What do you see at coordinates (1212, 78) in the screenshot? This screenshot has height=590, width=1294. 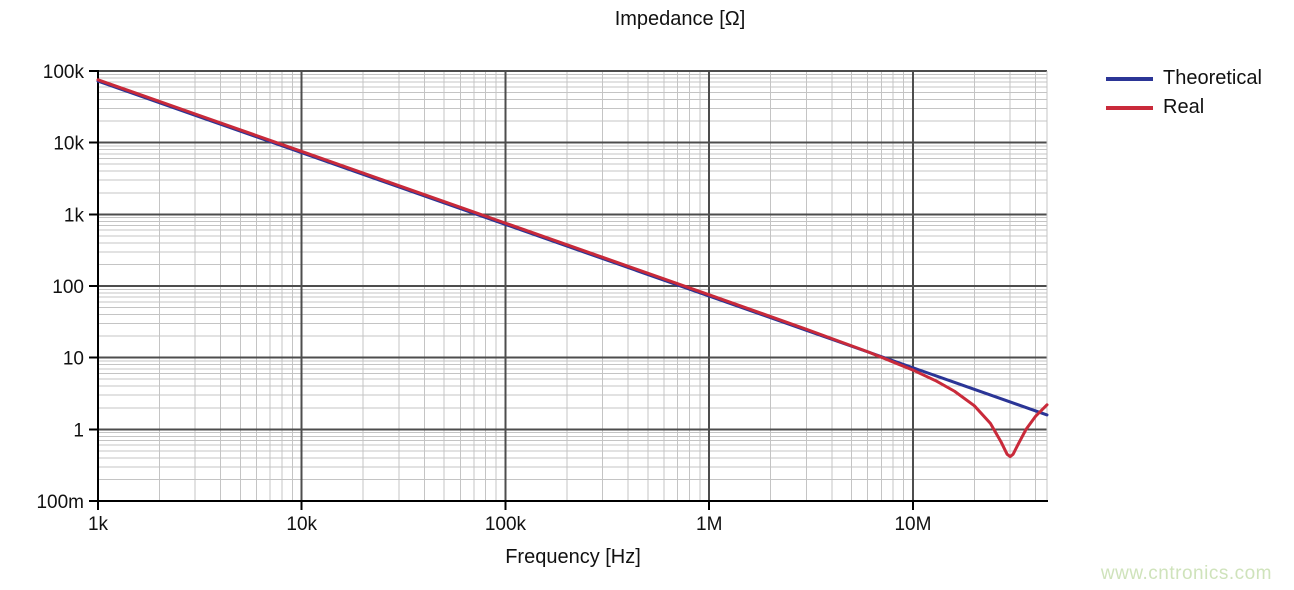 I see `legend-label-theoretical: Theoretical` at bounding box center [1212, 78].